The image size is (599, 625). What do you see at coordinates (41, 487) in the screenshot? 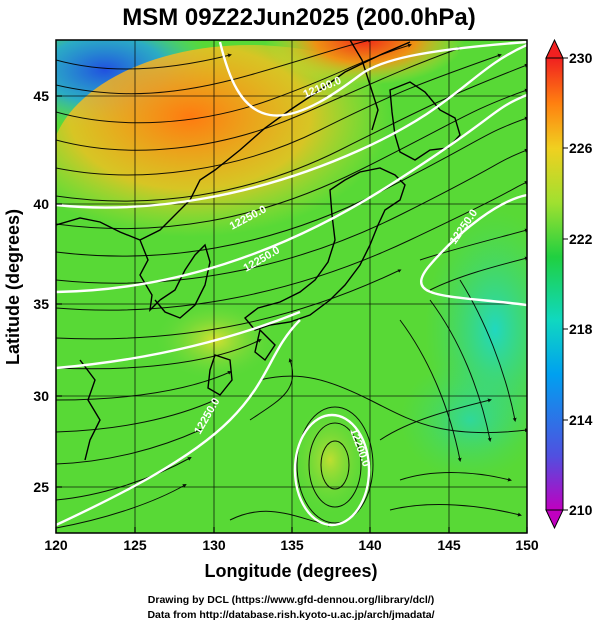
I see `y-tick-label: 25` at bounding box center [41, 487].